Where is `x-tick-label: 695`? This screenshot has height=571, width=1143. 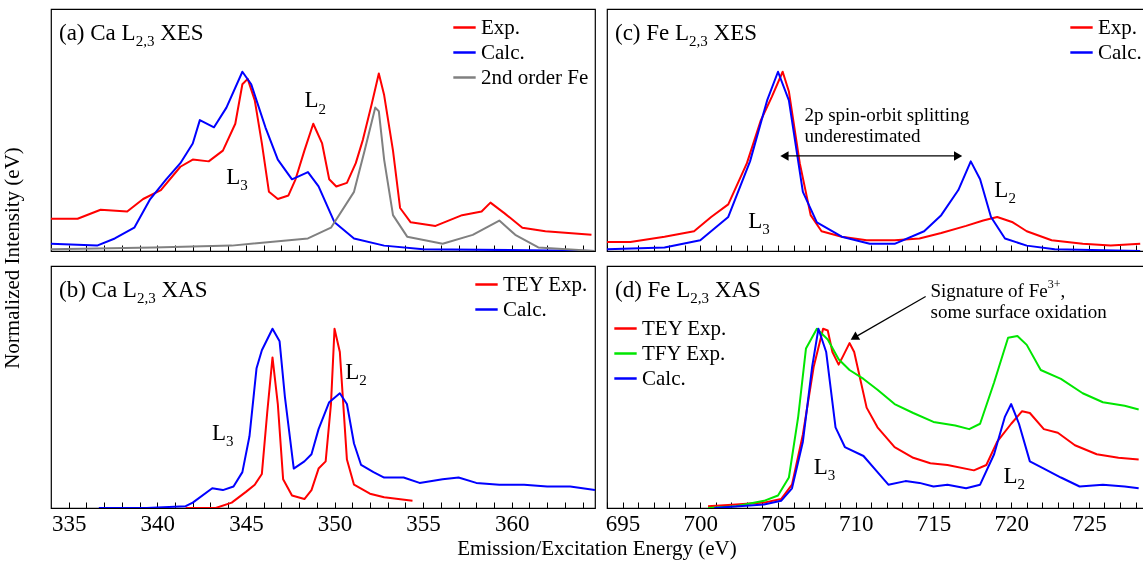
x-tick-label: 695 is located at coordinates (623, 523).